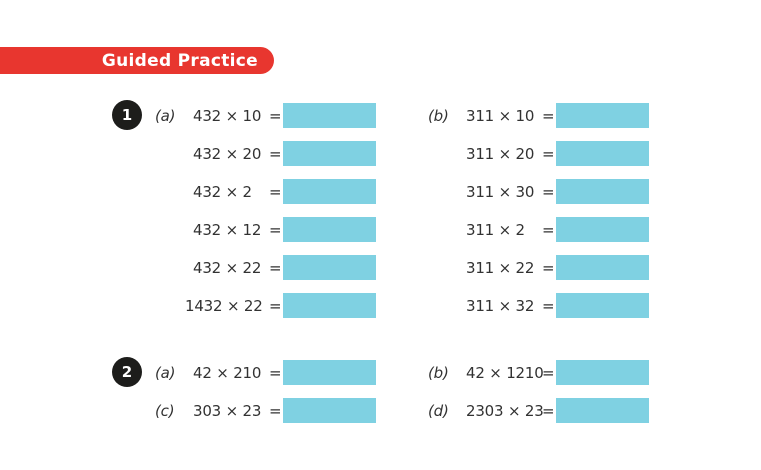  I want to click on equation-row: (a) 432 × 10 =, so click(265, 115).